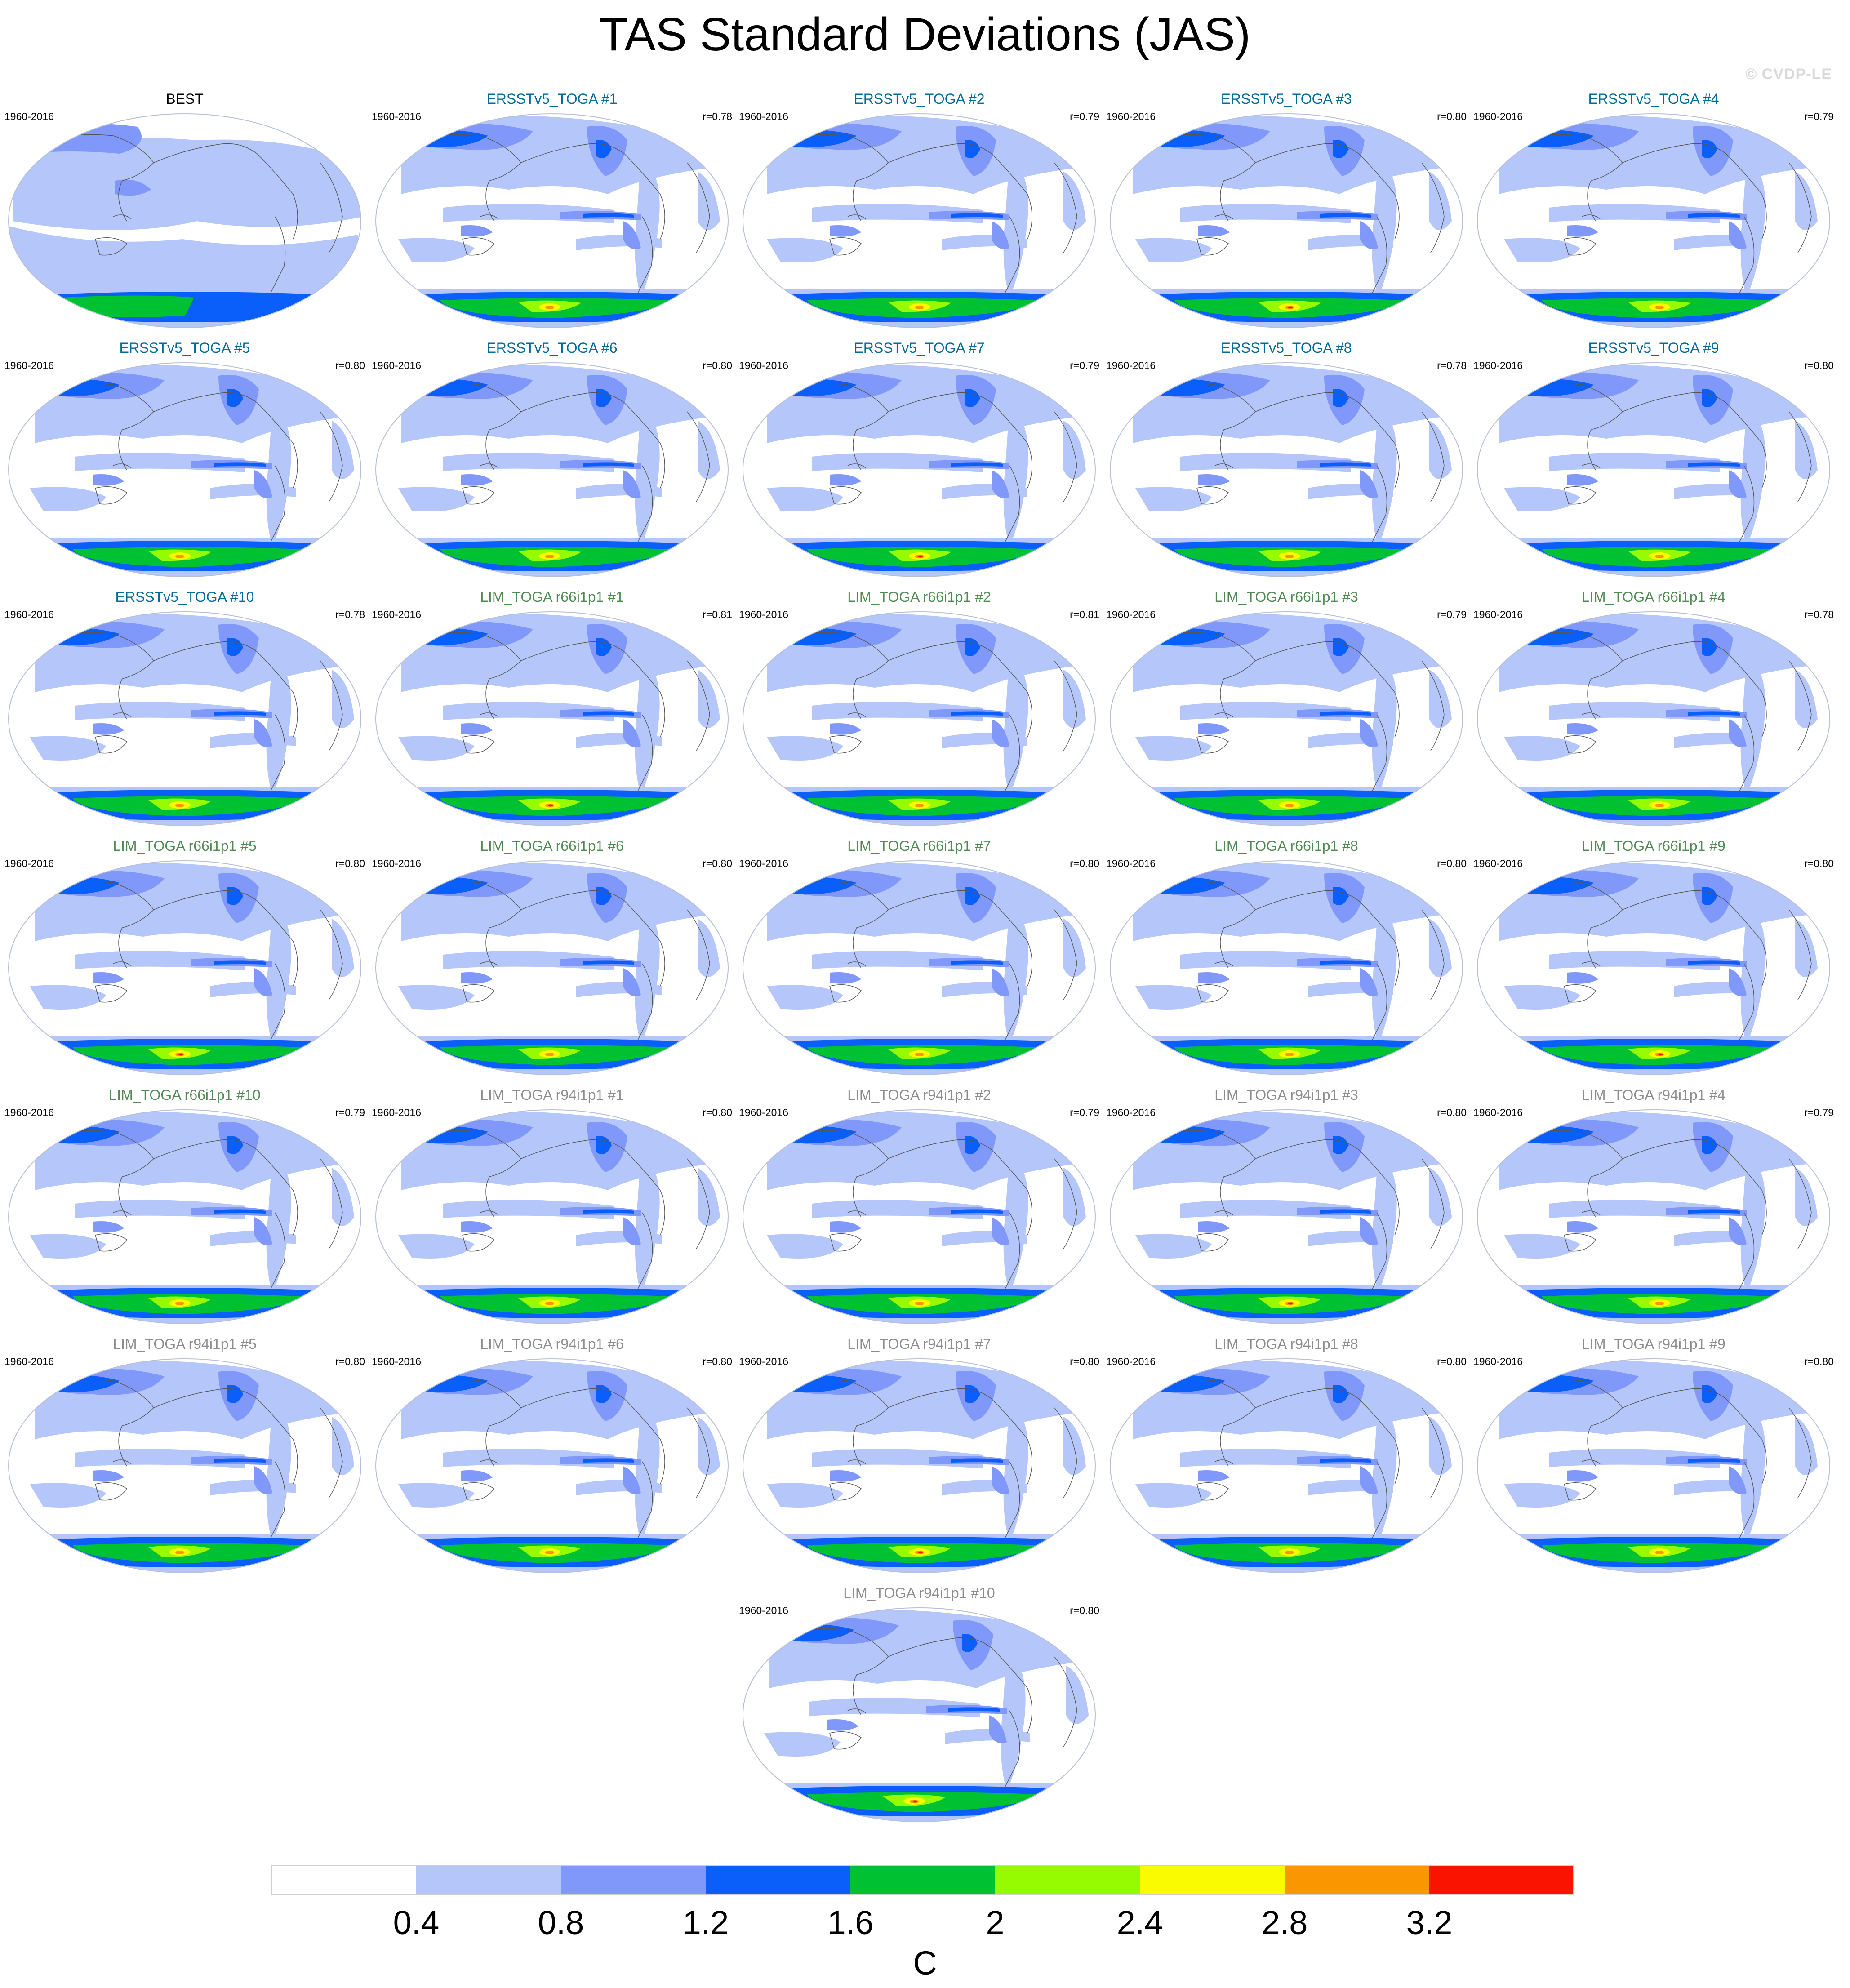 The height and width of the screenshot is (1988, 1850). Describe the element at coordinates (185, 1458) in the screenshot. I see `map-panel: LIM_TOGA r94i1p1 #5 1960-2016 r=0.80` at that location.